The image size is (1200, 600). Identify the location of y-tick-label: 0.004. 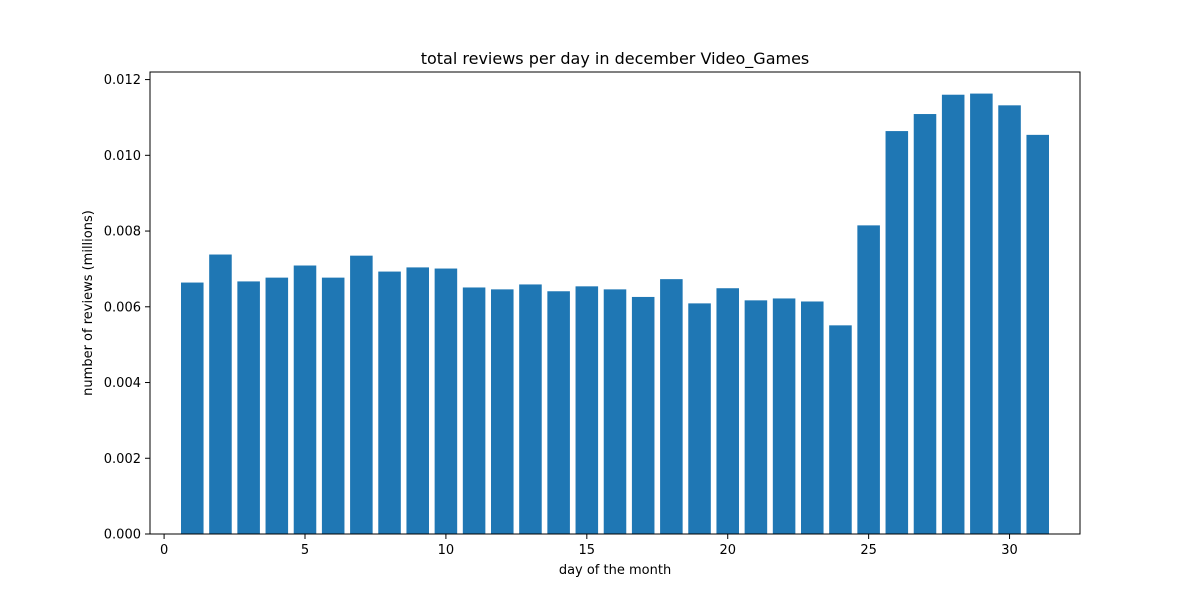
(122, 383).